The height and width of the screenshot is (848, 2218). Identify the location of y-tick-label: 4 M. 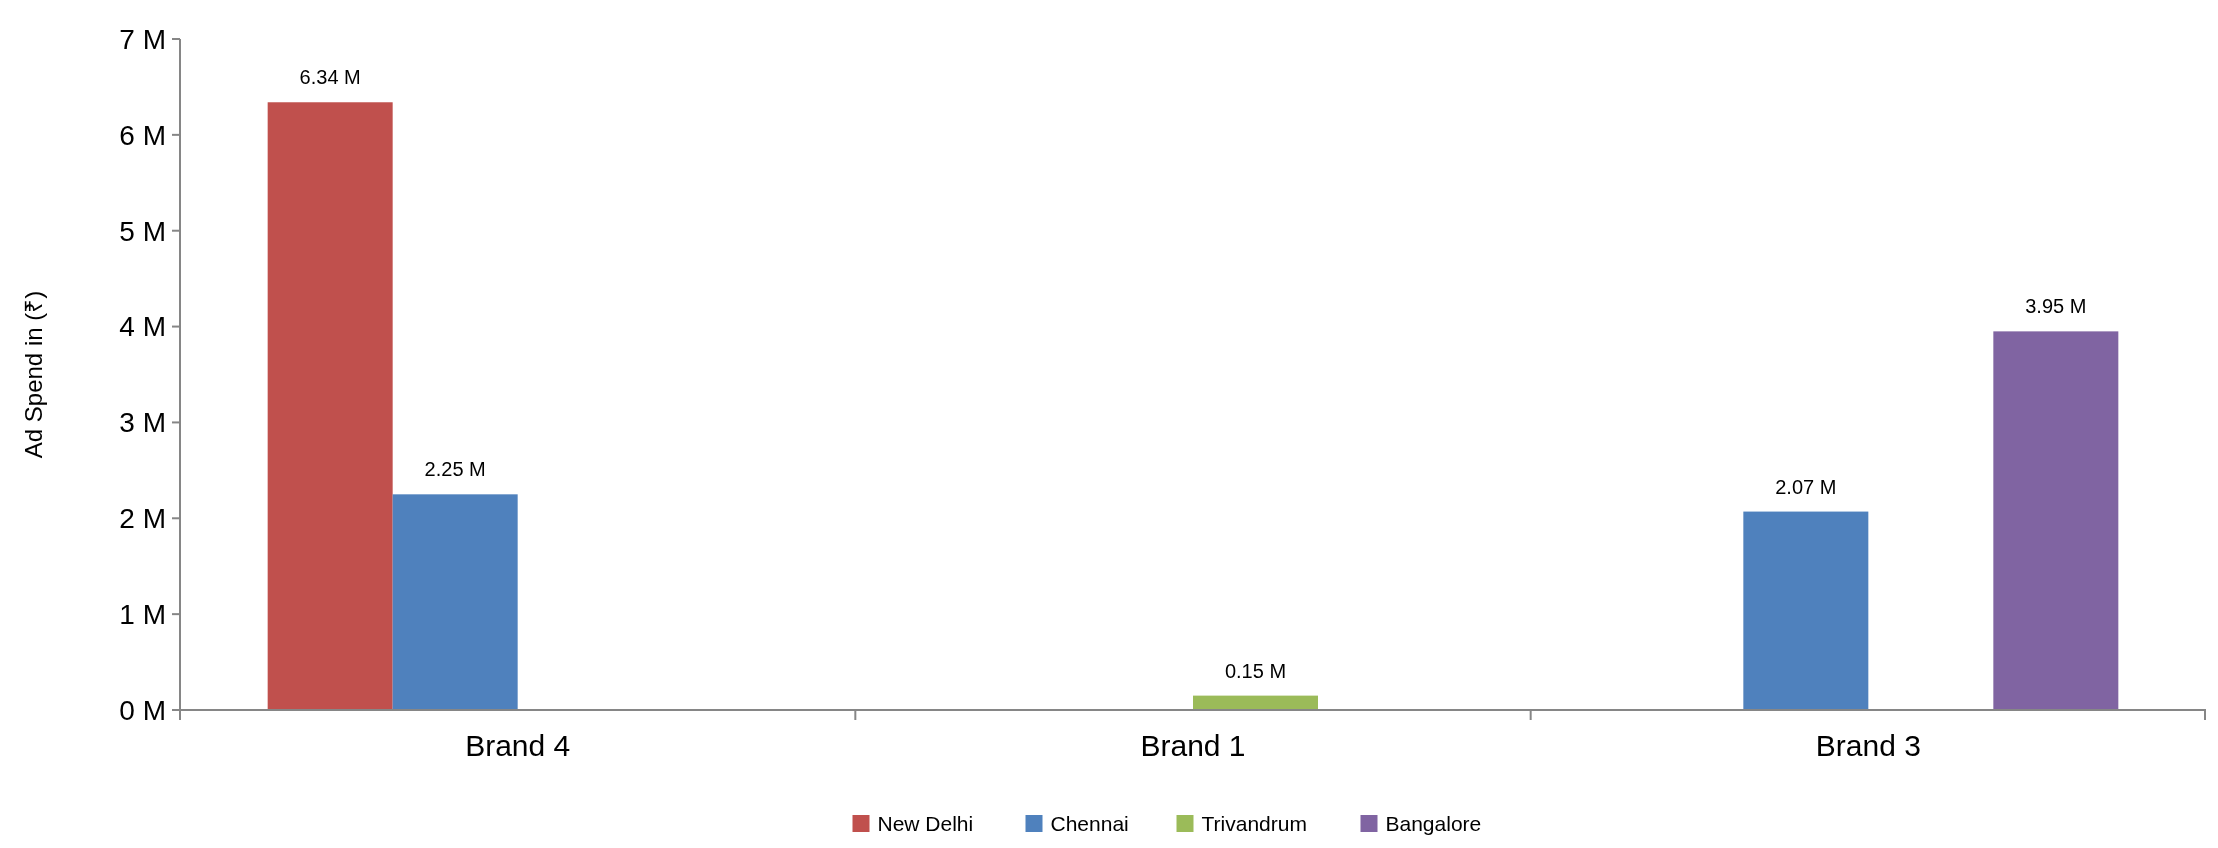
(142, 327).